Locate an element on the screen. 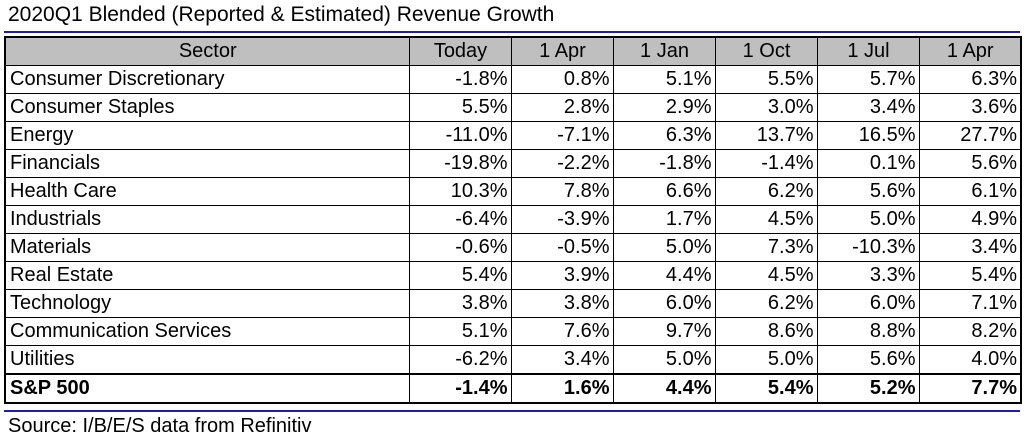  value-cell: 13.7% is located at coordinates (766, 135).